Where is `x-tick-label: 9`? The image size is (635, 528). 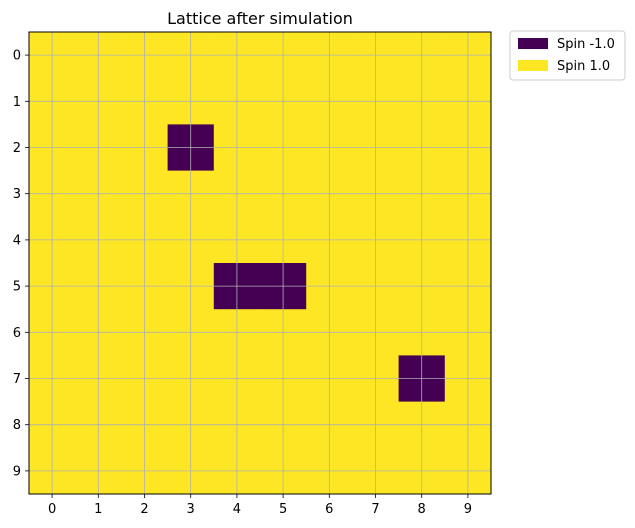 x-tick-label: 9 is located at coordinates (468, 509).